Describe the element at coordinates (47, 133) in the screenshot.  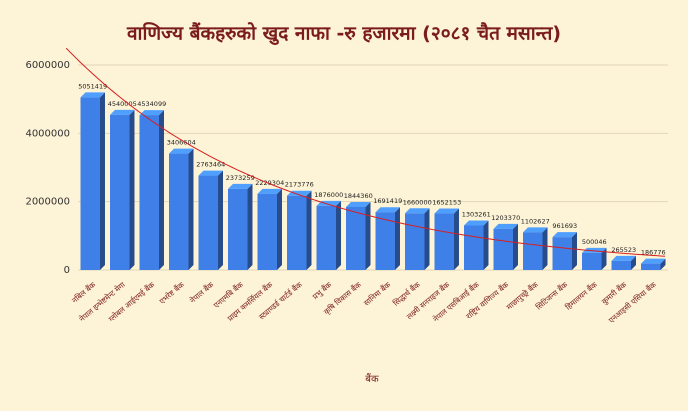
I see `y-tick-label: 4000000` at that location.